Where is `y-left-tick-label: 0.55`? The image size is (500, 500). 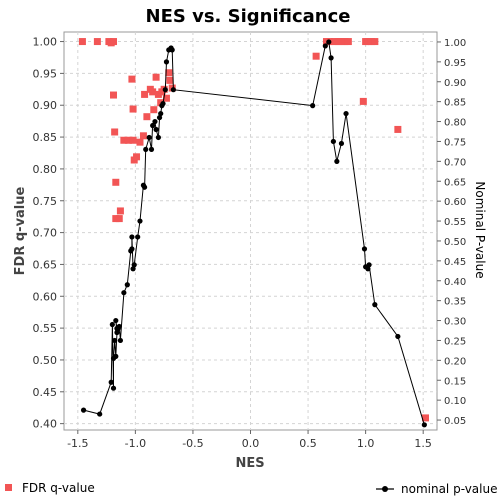
y-left-tick-label: 0.55 is located at coordinates (45, 328).